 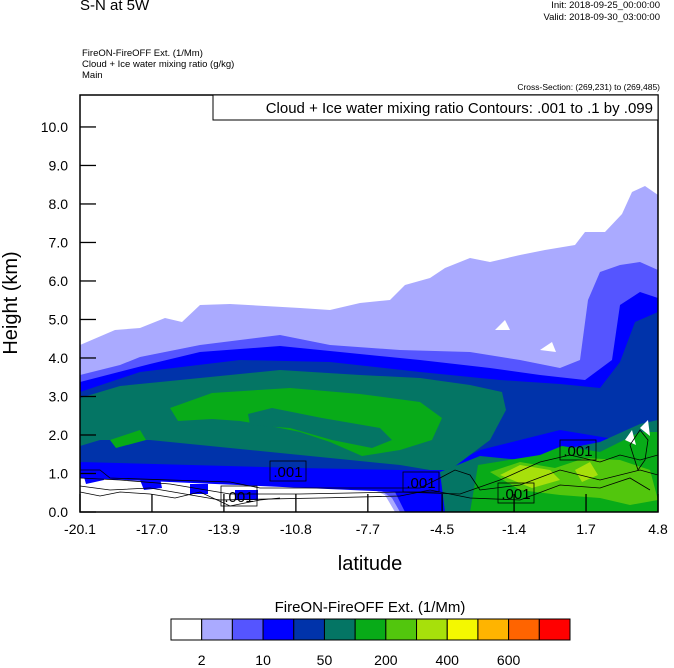 I want to click on x-tick-label: -13.9, so click(x=224, y=529).